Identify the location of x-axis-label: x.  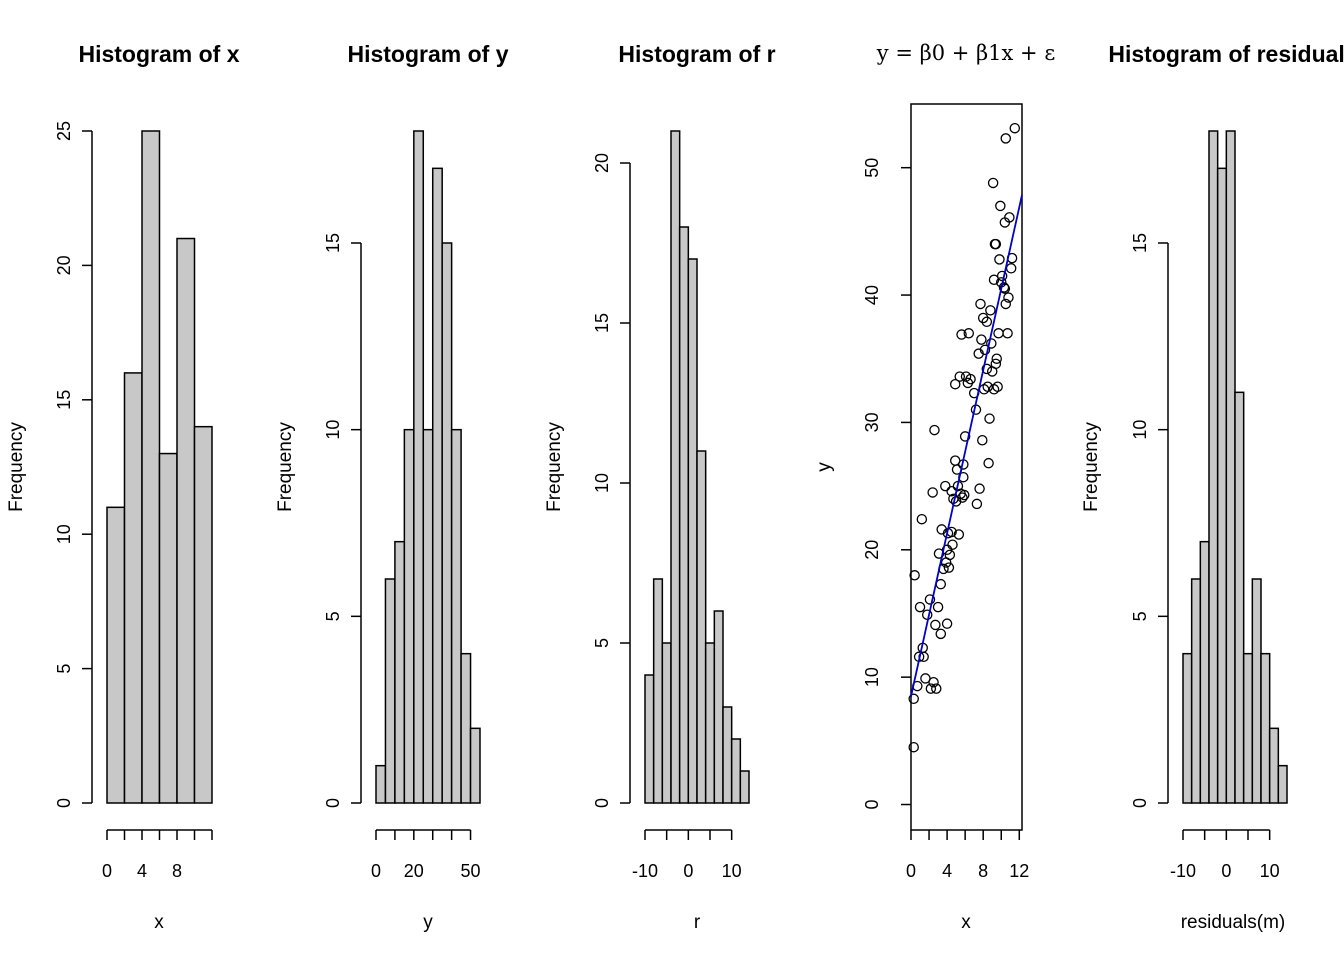
(159, 922).